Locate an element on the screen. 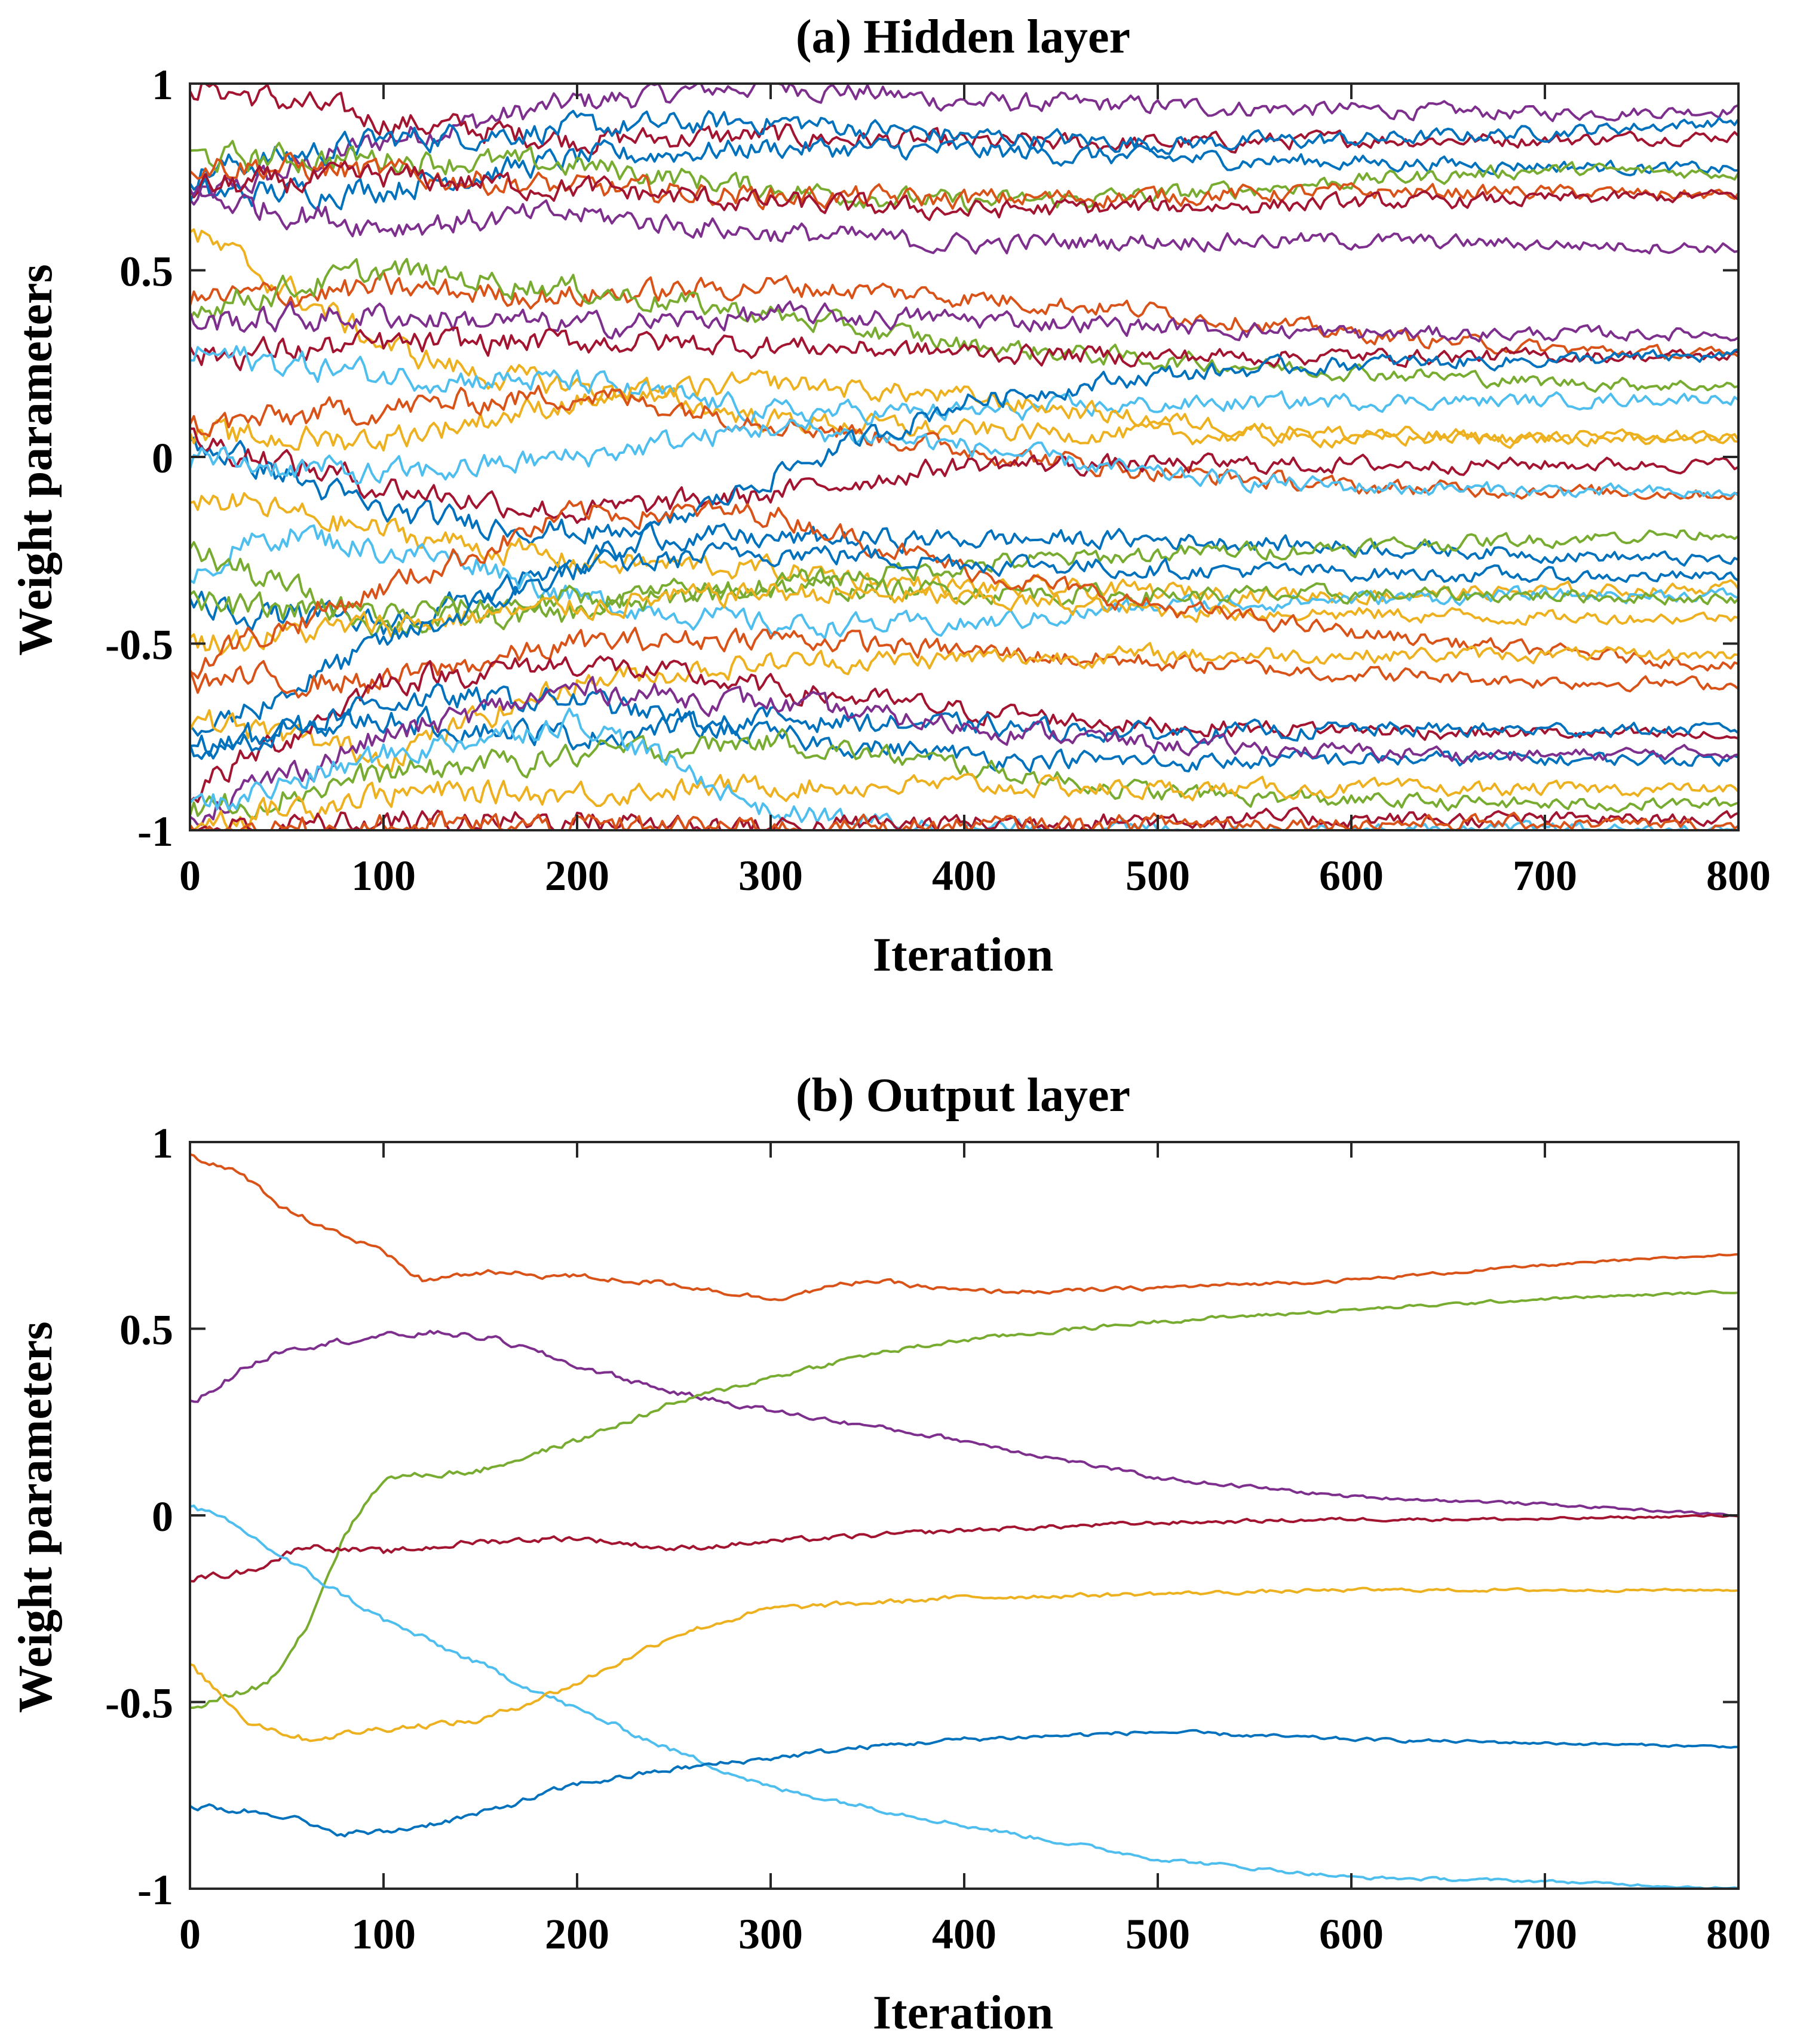  series-line-w30 is located at coordinates (964, 729).